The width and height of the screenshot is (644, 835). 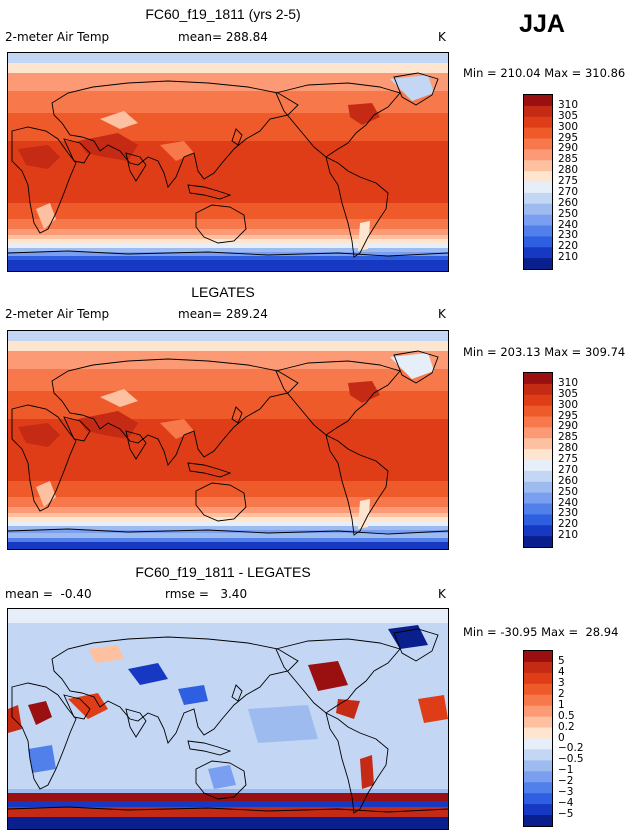 I want to click on colorbar-tick-label: 210, so click(x=568, y=257).